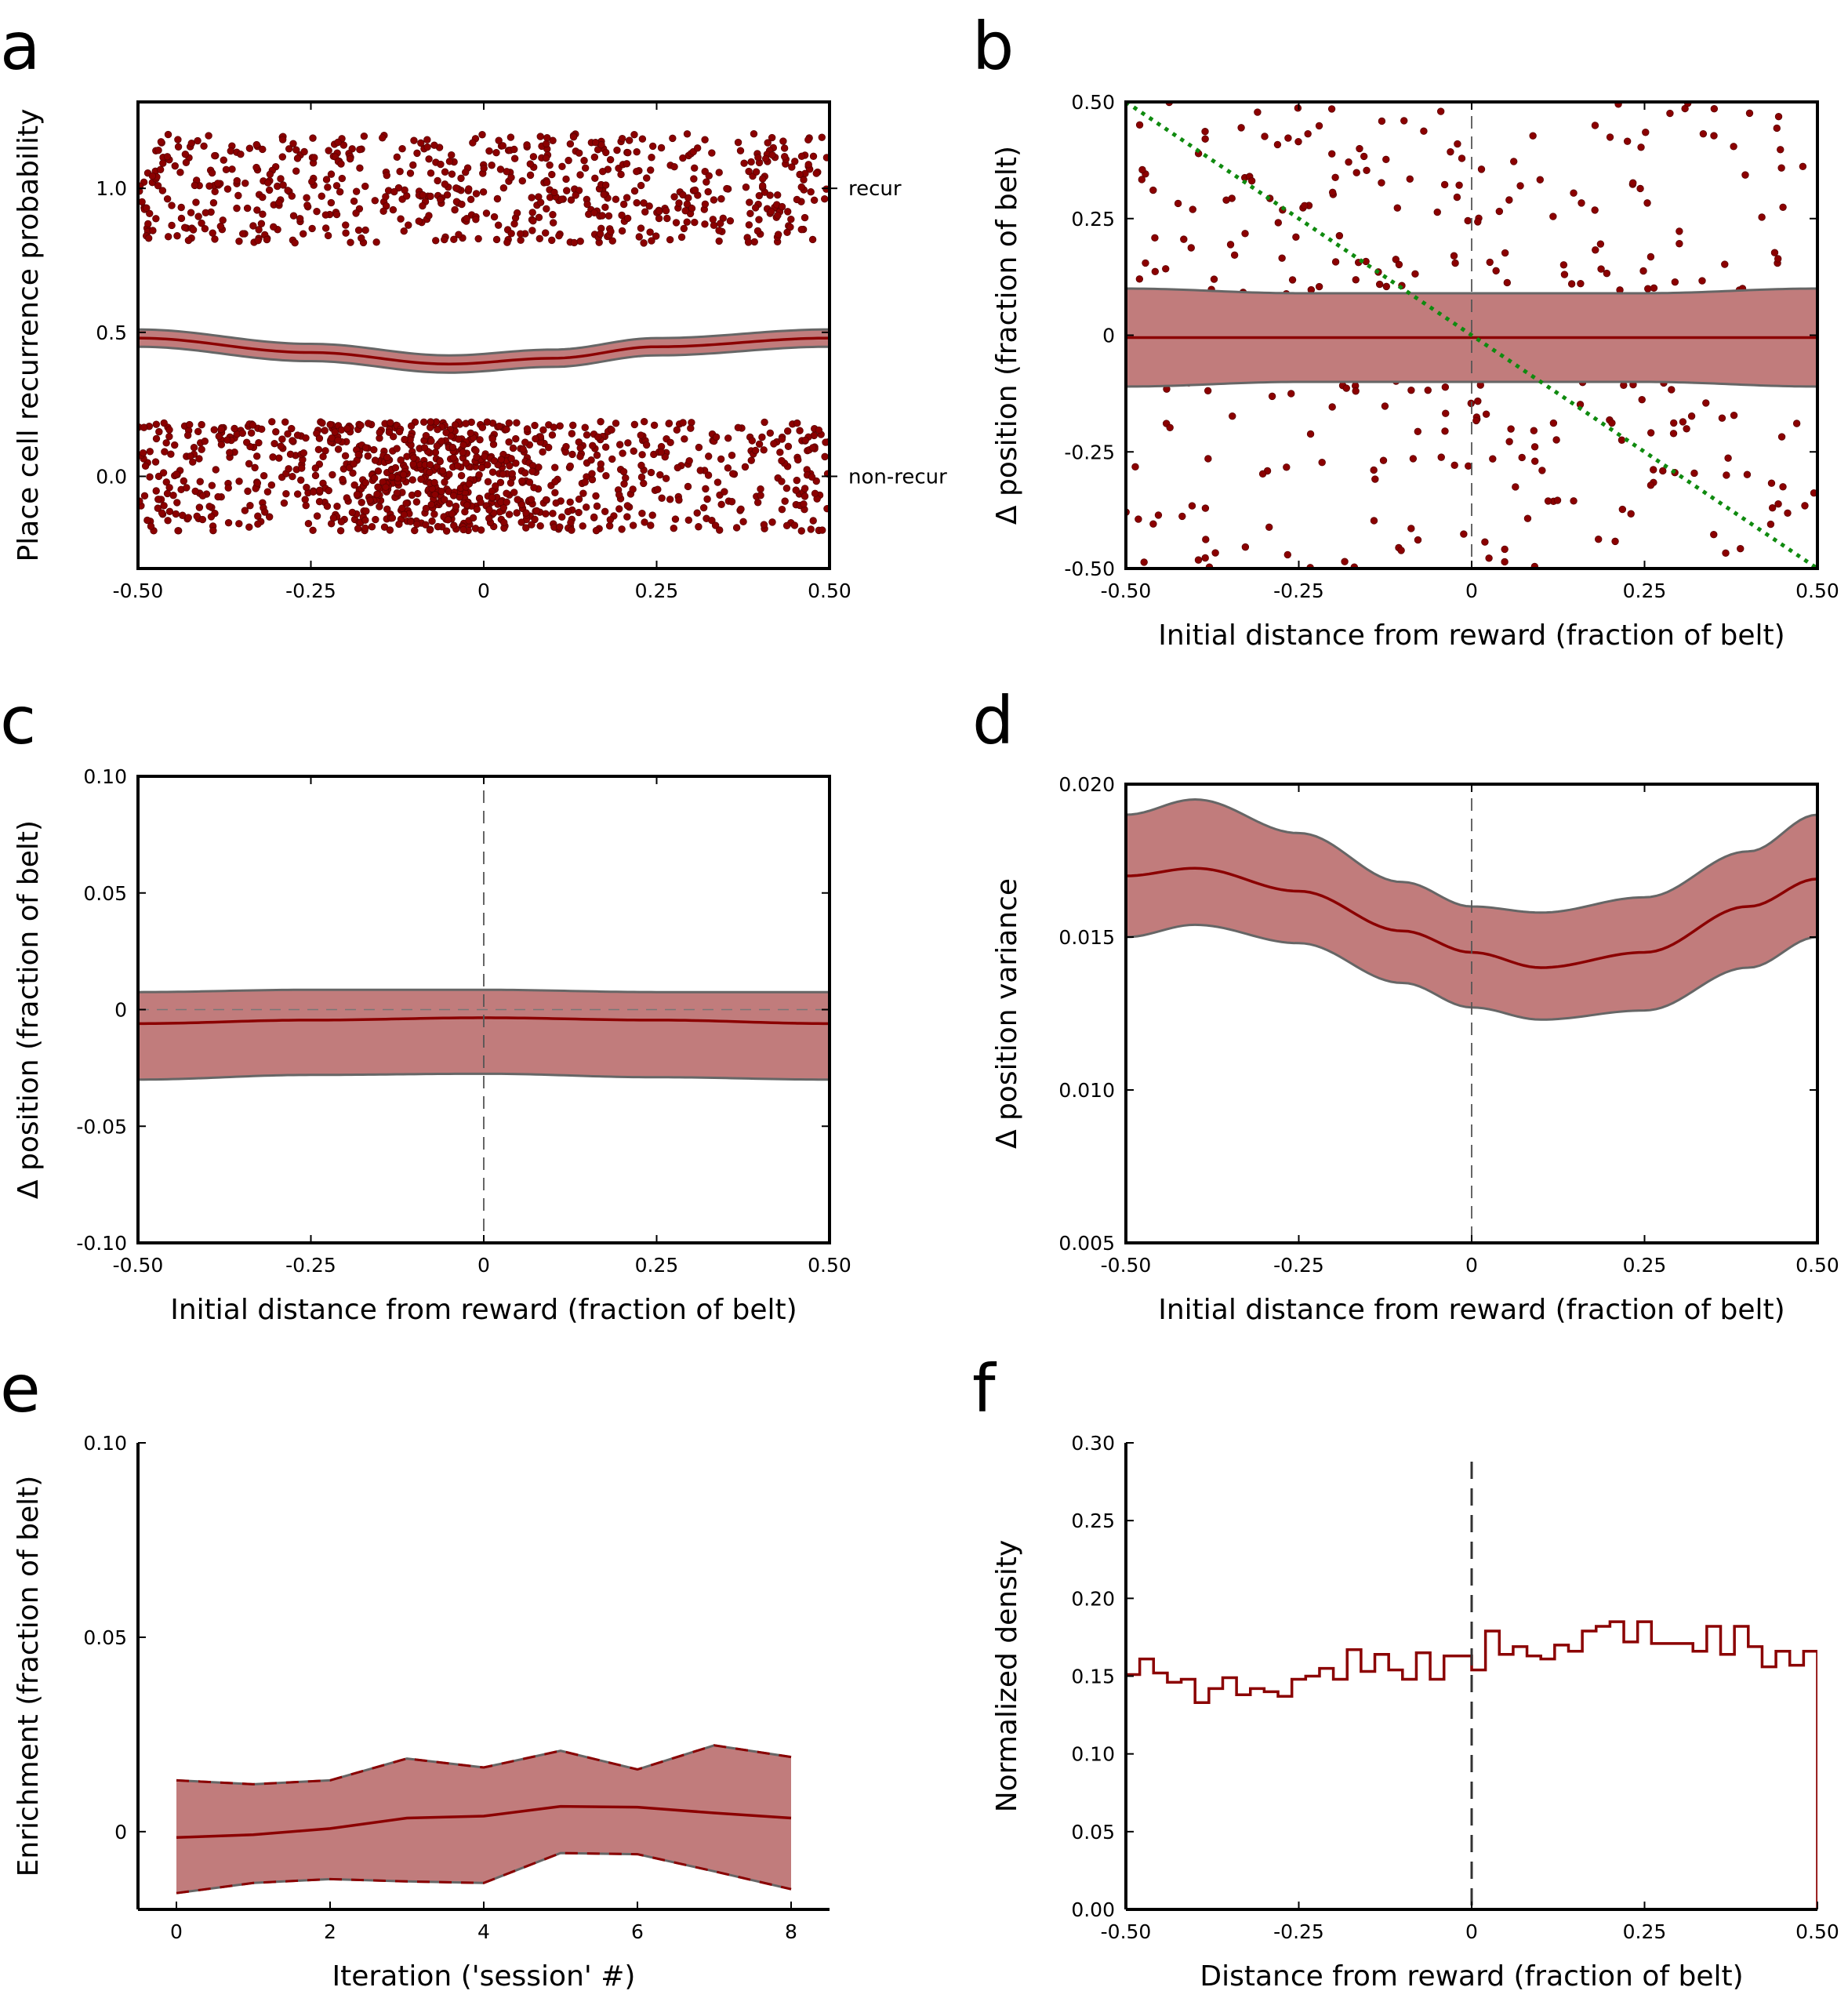  Describe the element at coordinates (1471, 1265) in the screenshot. I see `x-tick-label: 0` at that location.